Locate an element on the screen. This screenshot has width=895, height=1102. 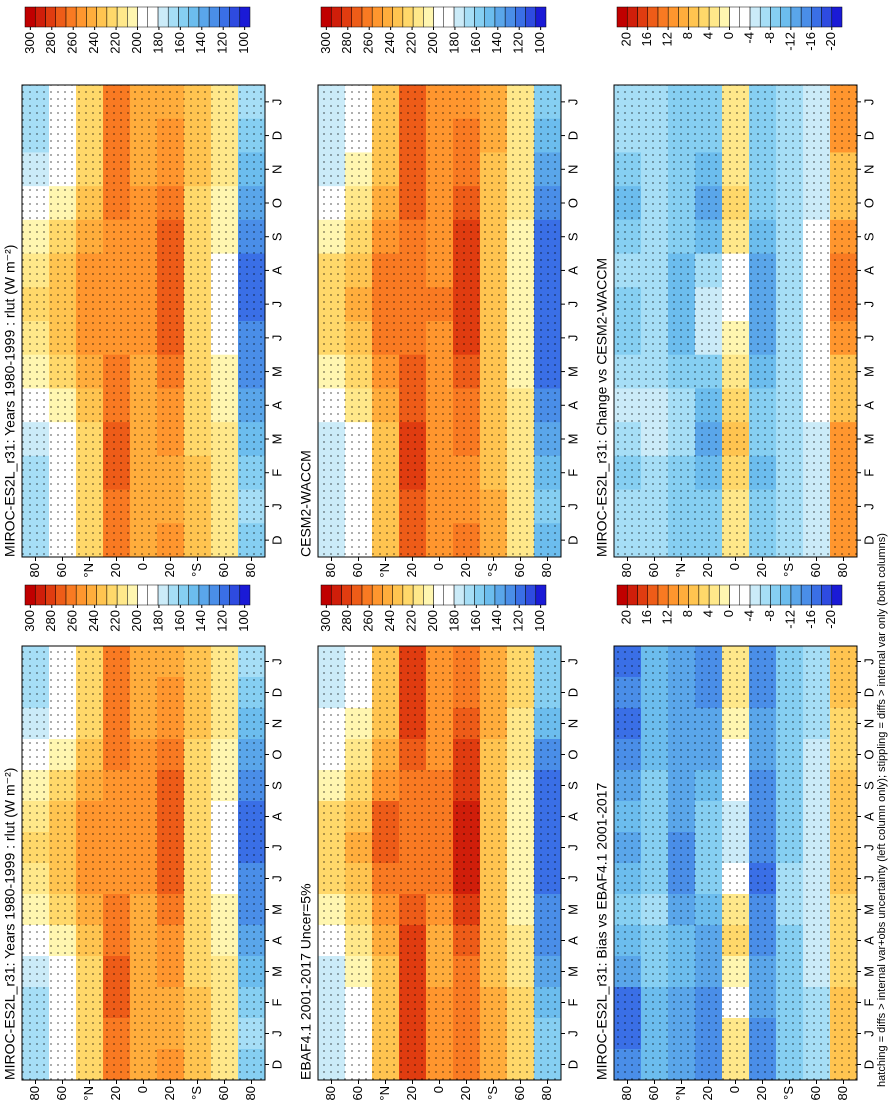
panel-title: MIROC-ES2L_r31: Change vs CESM2-WACCM is located at coordinates (602, 407).